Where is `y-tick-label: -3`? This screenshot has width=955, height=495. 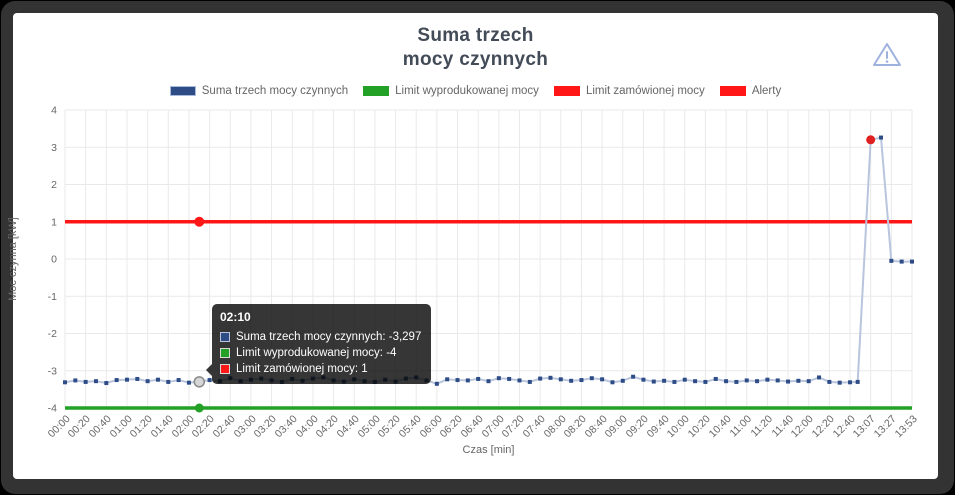
y-tick-label: -3 is located at coordinates (52, 371).